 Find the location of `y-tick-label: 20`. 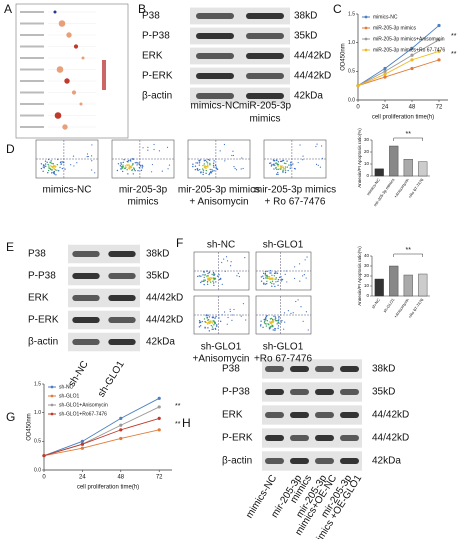

y-tick-label: 20 is located at coordinates (367, 275).